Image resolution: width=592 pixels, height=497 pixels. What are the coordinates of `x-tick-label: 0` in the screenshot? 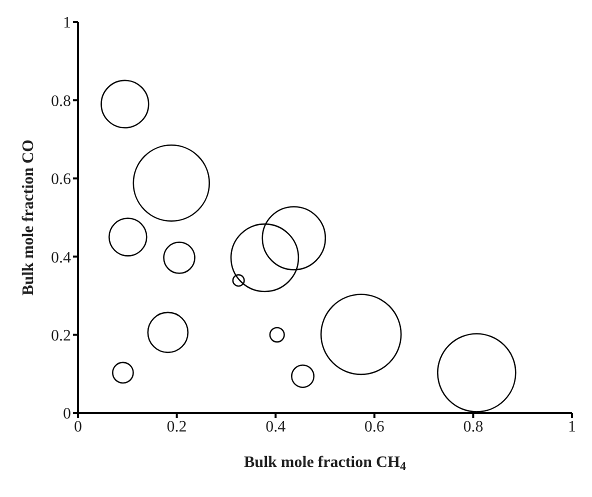 It's located at (78, 427).